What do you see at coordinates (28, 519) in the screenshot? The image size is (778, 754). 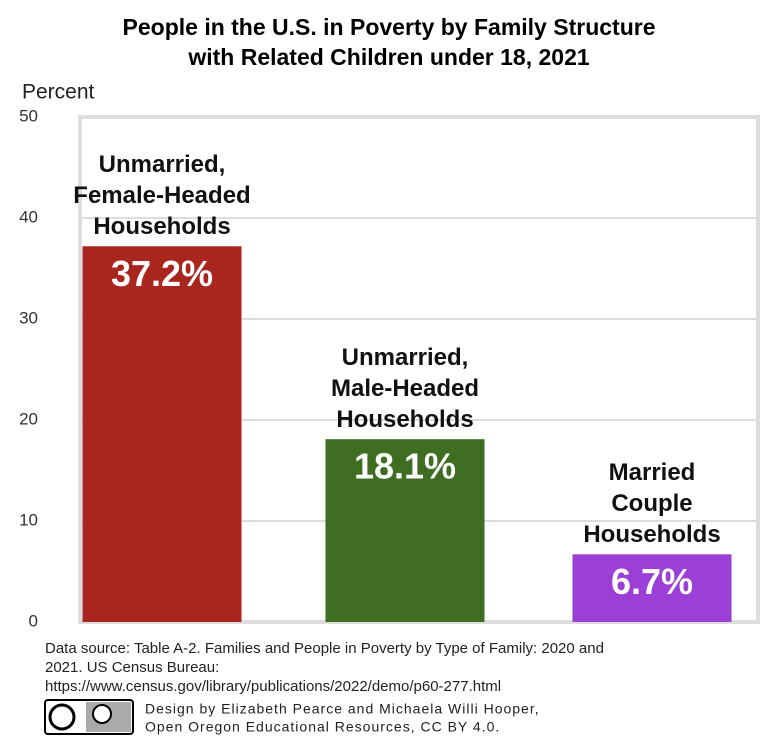 I see `y-tick-label: 10` at bounding box center [28, 519].